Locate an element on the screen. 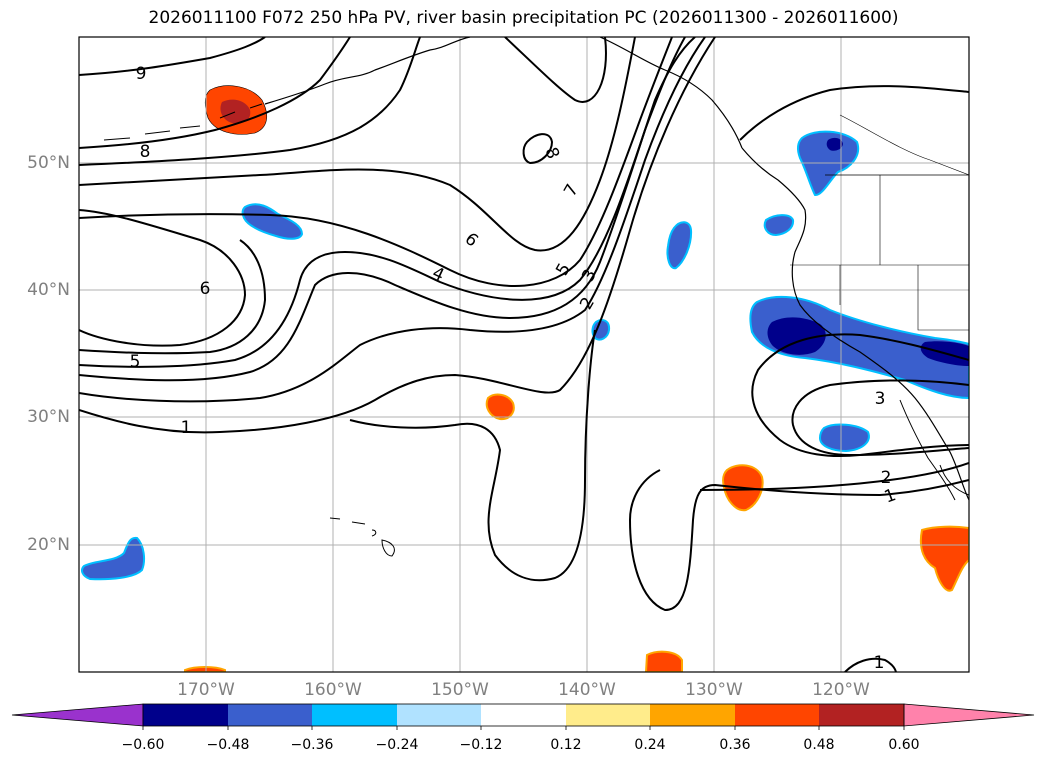 This screenshot has width=1047, height=765. pv-contour-1-ridge is located at coordinates (798, 540).